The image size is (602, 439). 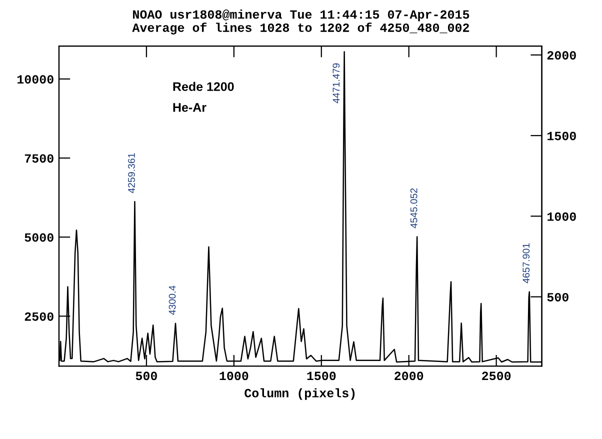 What do you see at coordinates (172, 300) in the screenshot?
I see `annotation: 4300.4` at bounding box center [172, 300].